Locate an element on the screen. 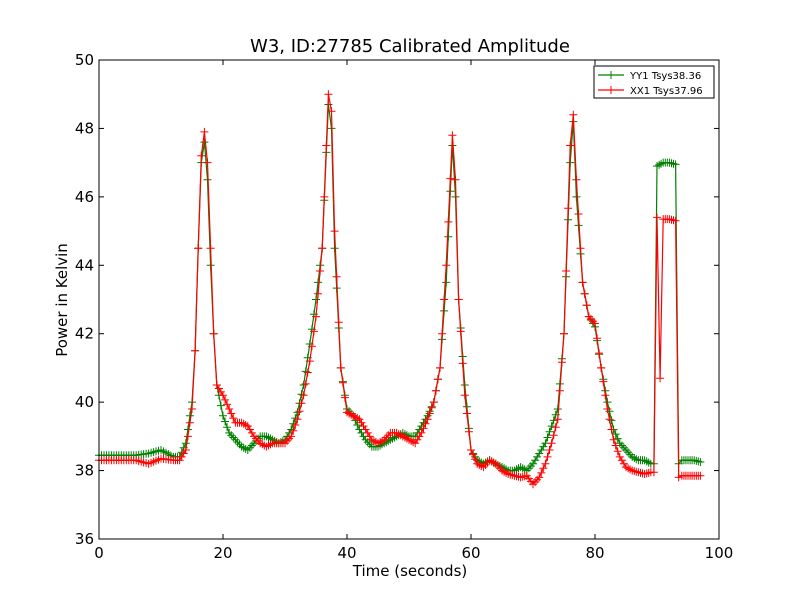 This screenshot has width=800, height=600. legend-label: YY1 Tsys38.36 is located at coordinates (665, 76).